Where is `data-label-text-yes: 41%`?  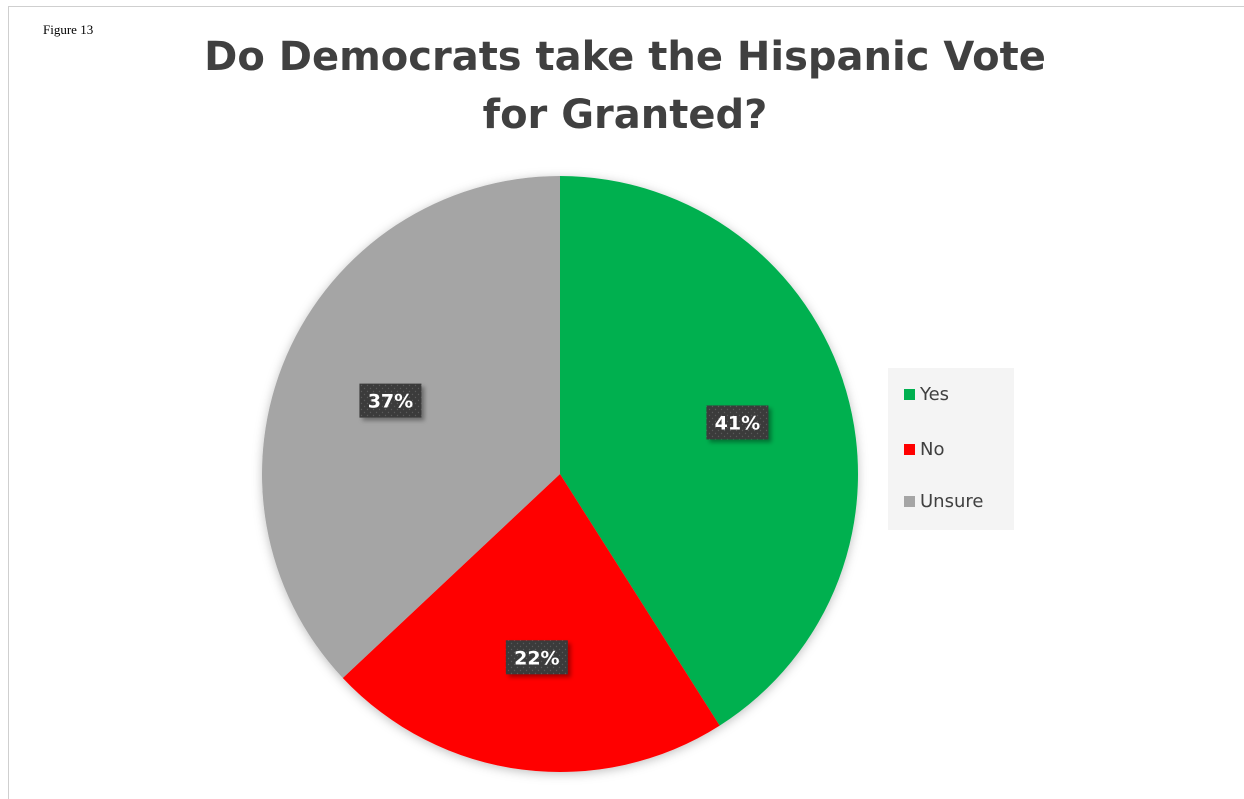
data-label-text-yes: 41% is located at coordinates (737, 423).